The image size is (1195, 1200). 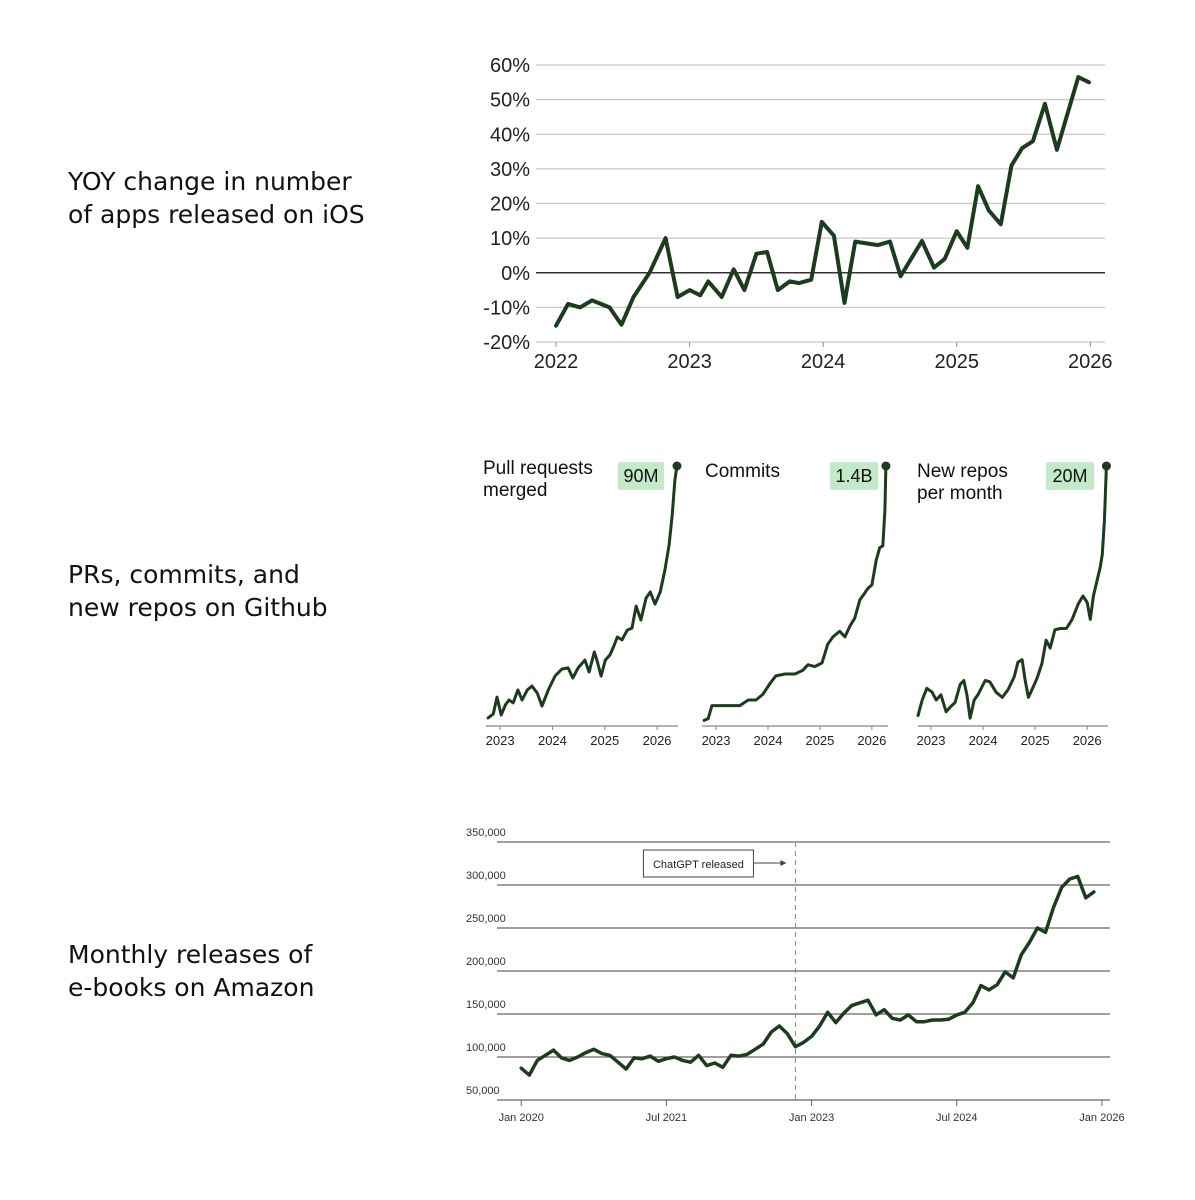 I want to click on value-label: 1.4B, so click(x=853, y=476).